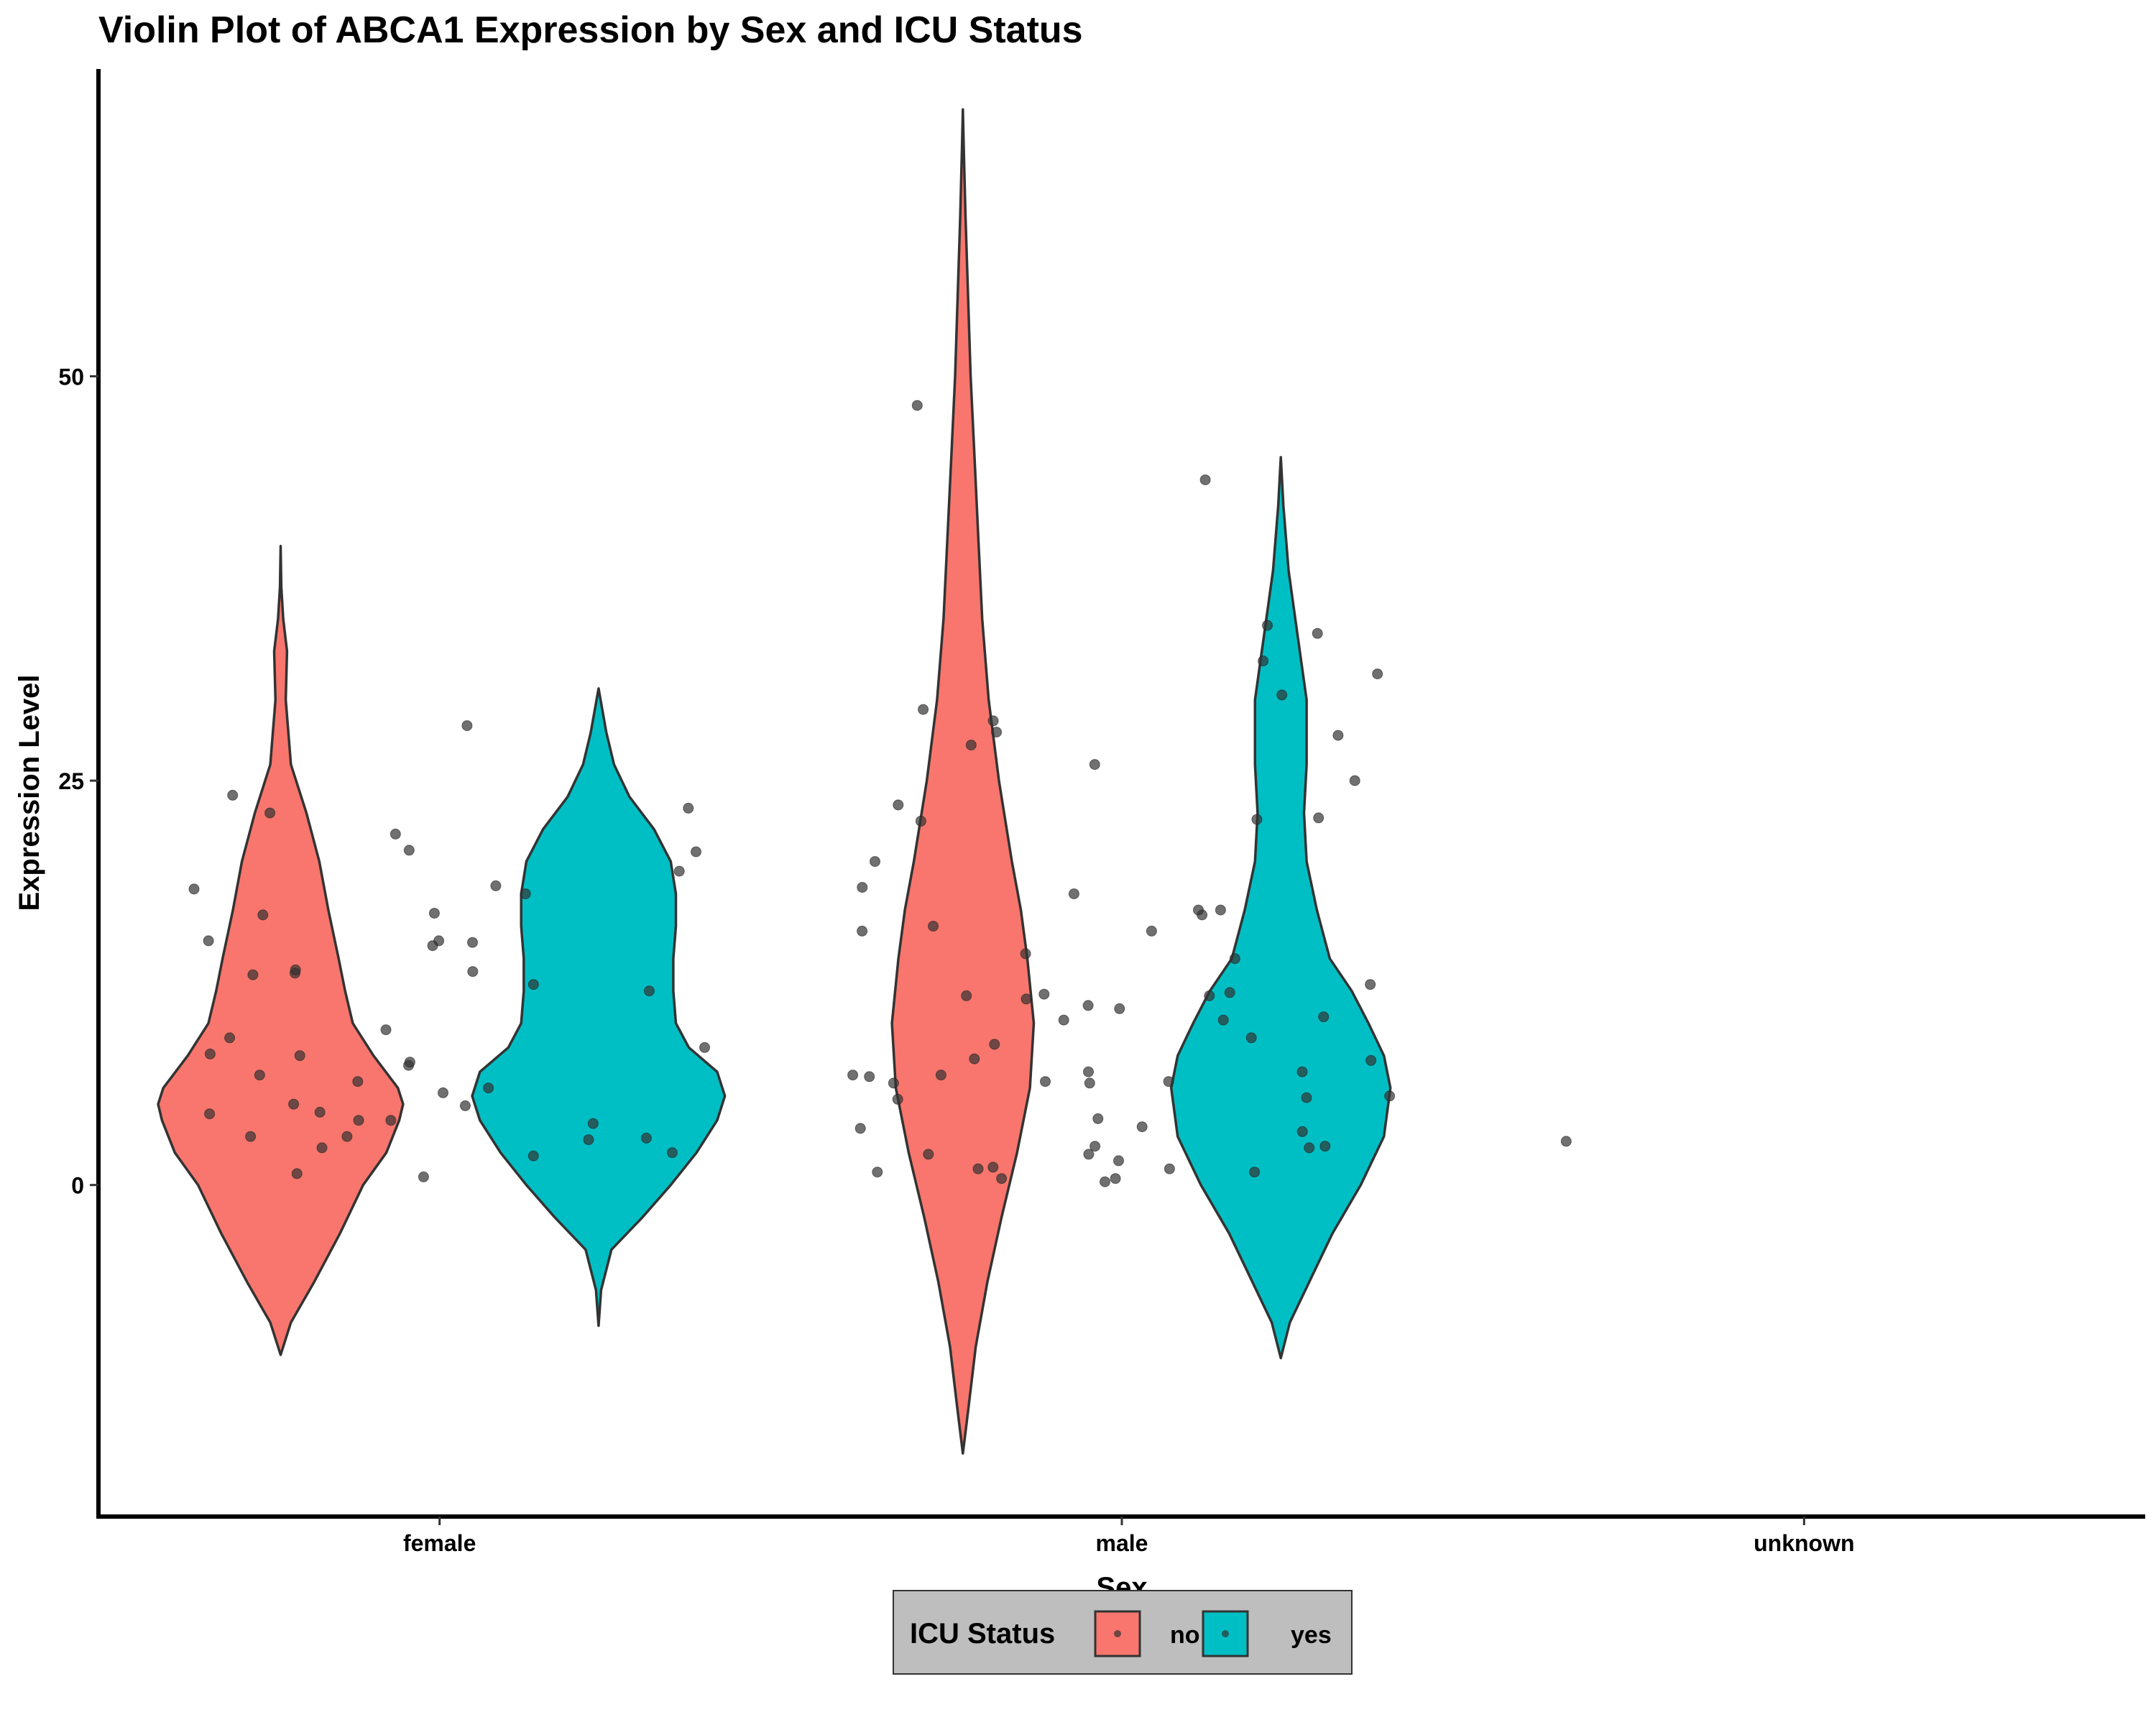 This screenshot has width=2156, height=1725. What do you see at coordinates (281, 950) in the screenshot?
I see `violin-female-no` at bounding box center [281, 950].